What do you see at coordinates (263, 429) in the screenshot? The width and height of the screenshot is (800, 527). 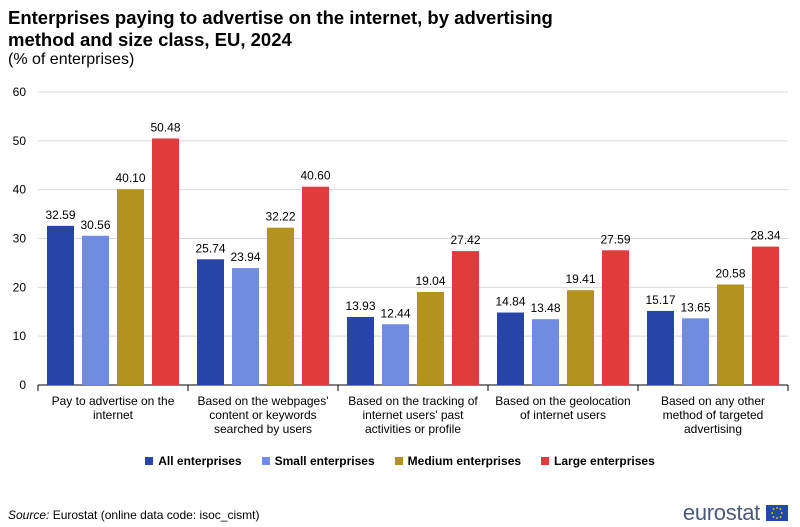 I see `x-category-label: searched by users` at bounding box center [263, 429].